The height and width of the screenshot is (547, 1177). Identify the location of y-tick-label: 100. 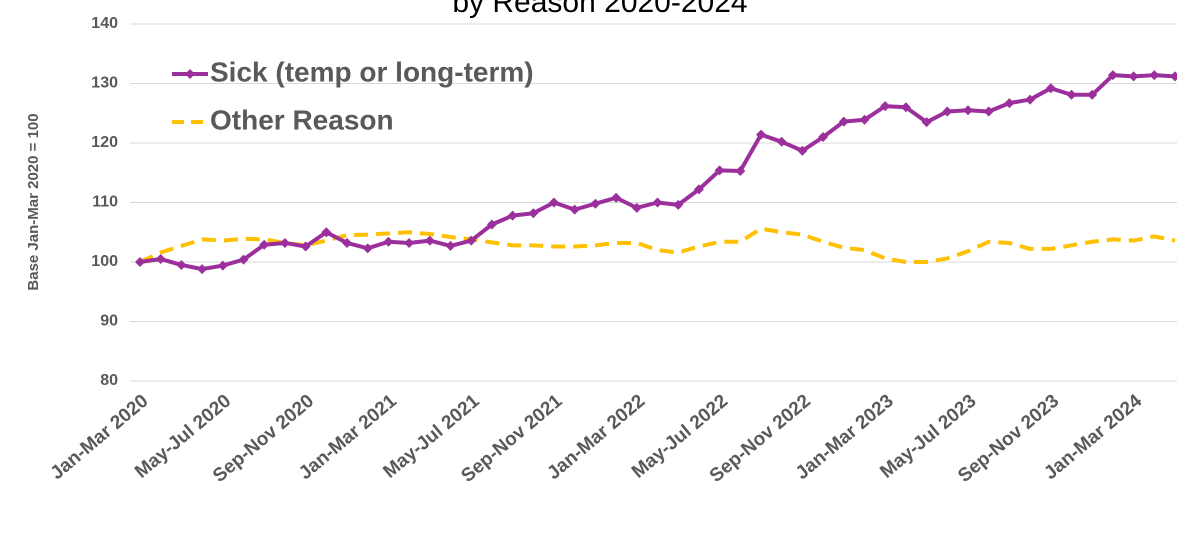
(104, 261).